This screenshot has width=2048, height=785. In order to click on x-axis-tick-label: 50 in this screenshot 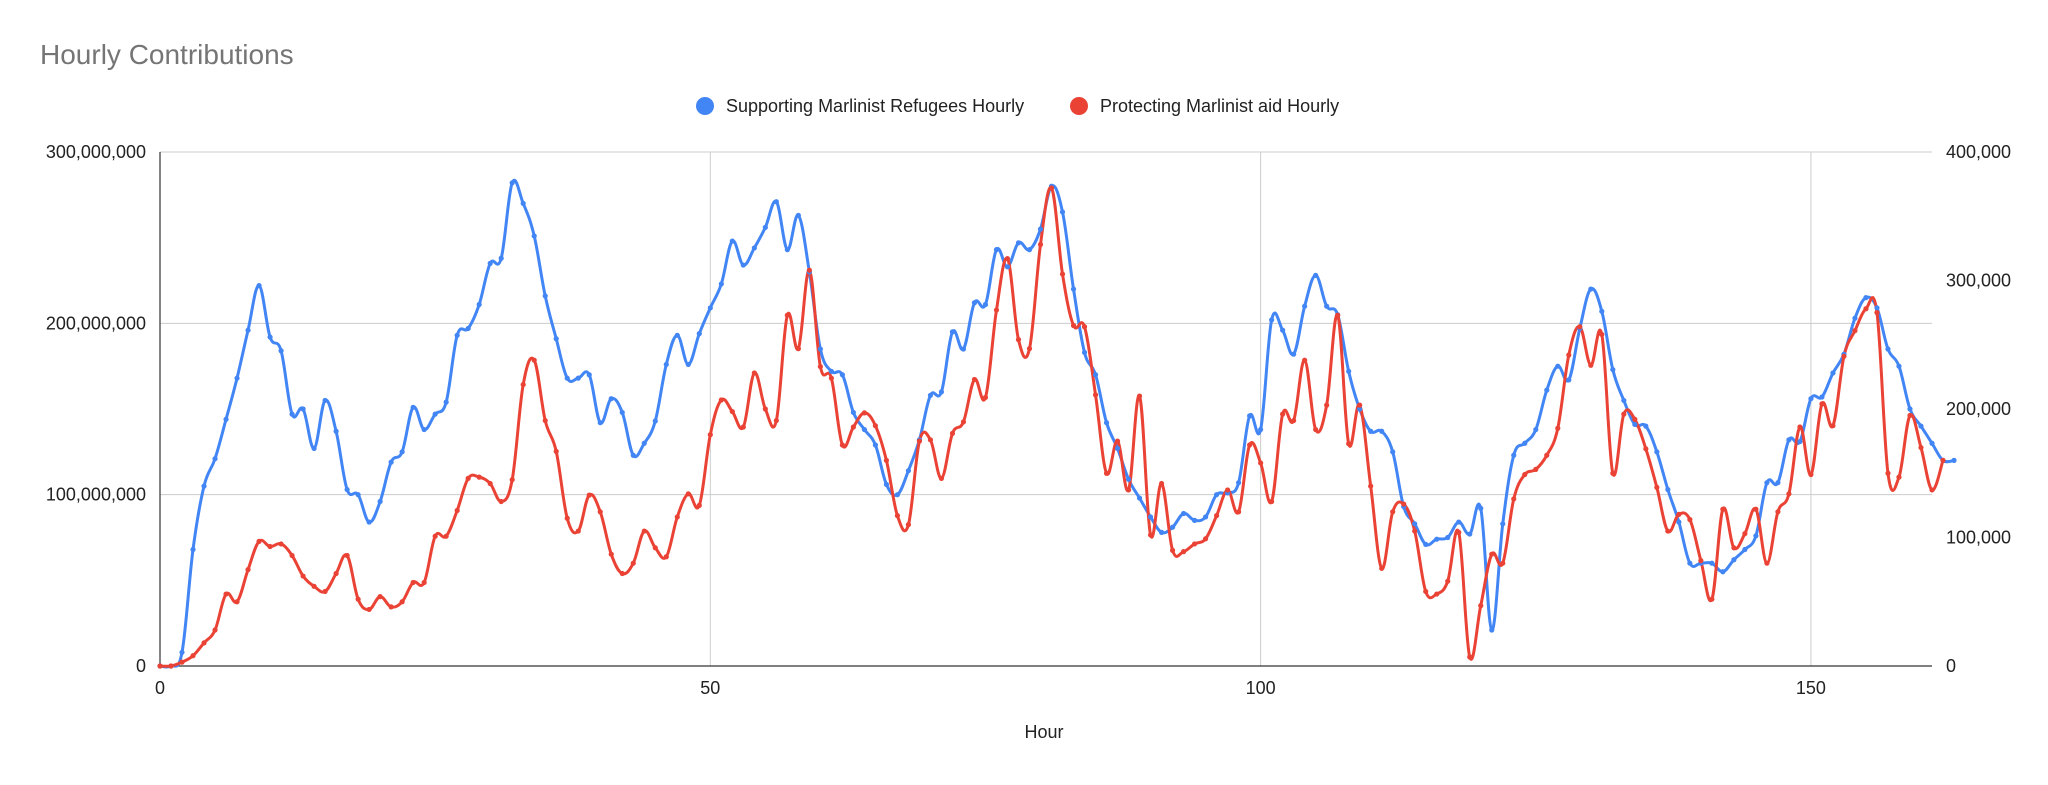, I will do `click(710, 688)`.